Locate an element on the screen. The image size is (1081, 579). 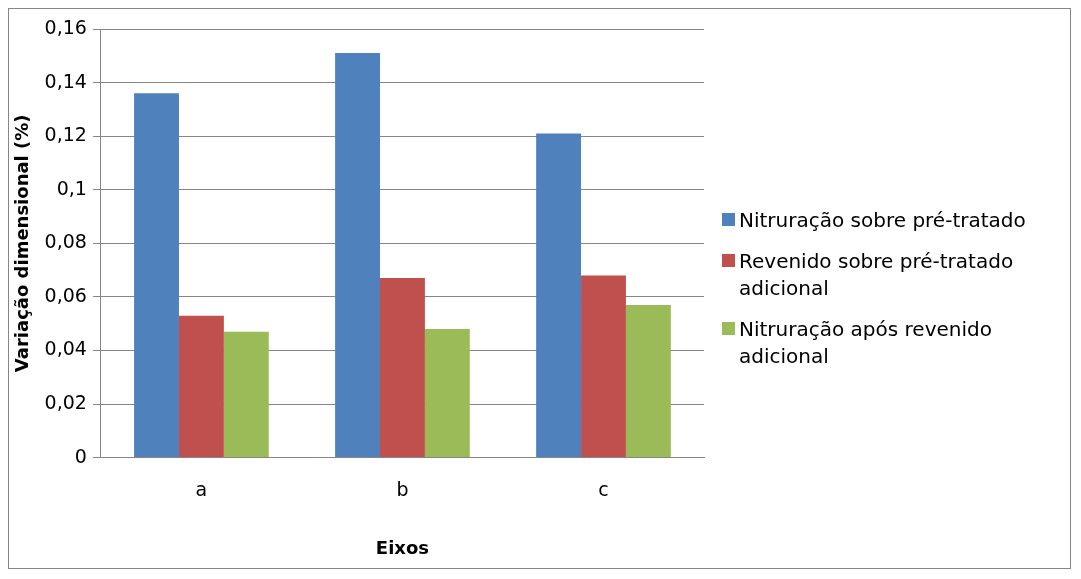
x-tick-label: a is located at coordinates (201, 488).